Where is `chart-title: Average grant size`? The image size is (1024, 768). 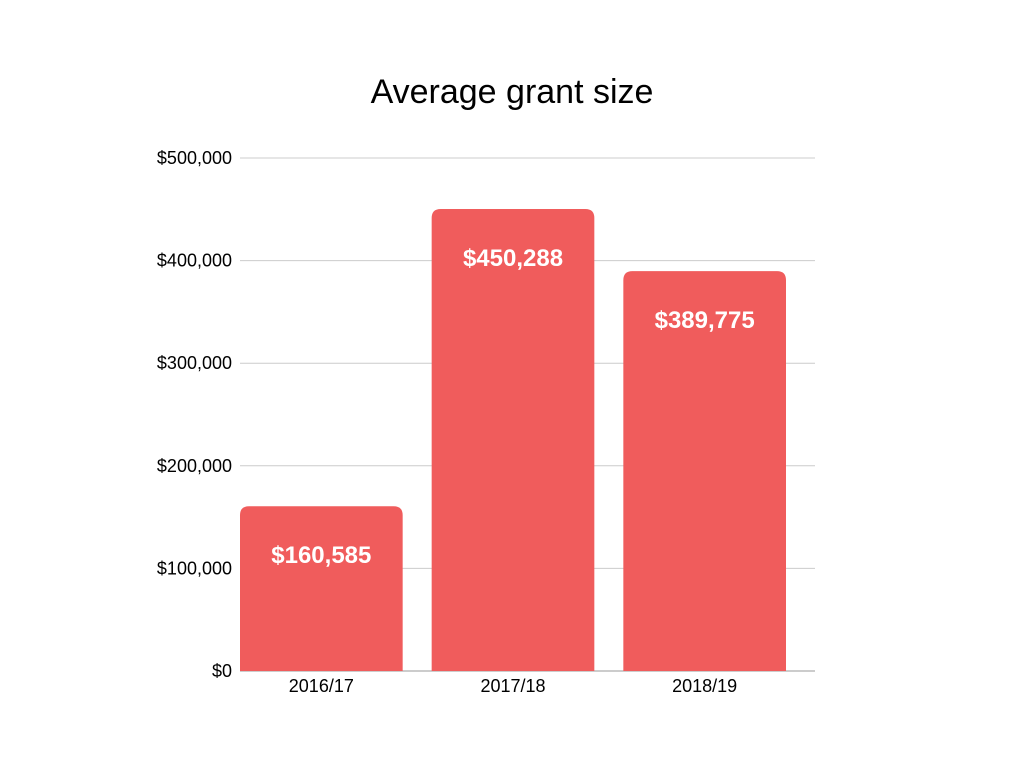
chart-title: Average grant size is located at coordinates (512, 92).